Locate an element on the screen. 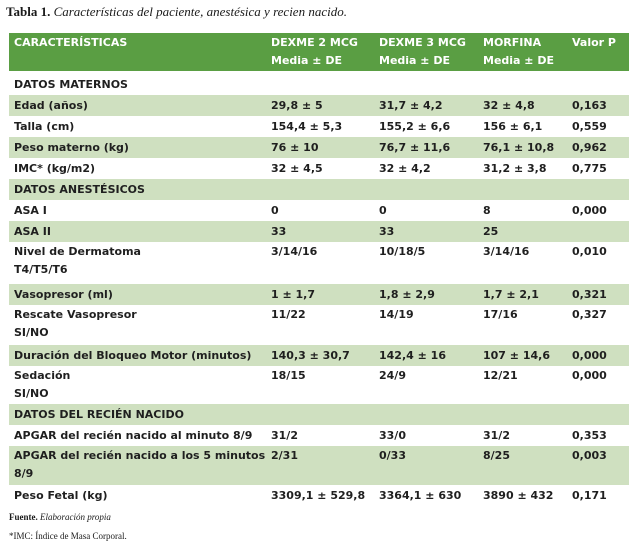  cell-morfina: 31,2 ± 3,8 is located at coordinates (515, 168).